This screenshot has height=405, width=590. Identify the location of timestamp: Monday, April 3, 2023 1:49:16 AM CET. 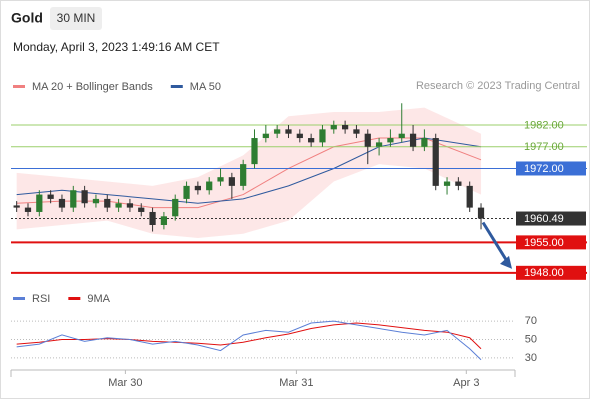
(116, 47).